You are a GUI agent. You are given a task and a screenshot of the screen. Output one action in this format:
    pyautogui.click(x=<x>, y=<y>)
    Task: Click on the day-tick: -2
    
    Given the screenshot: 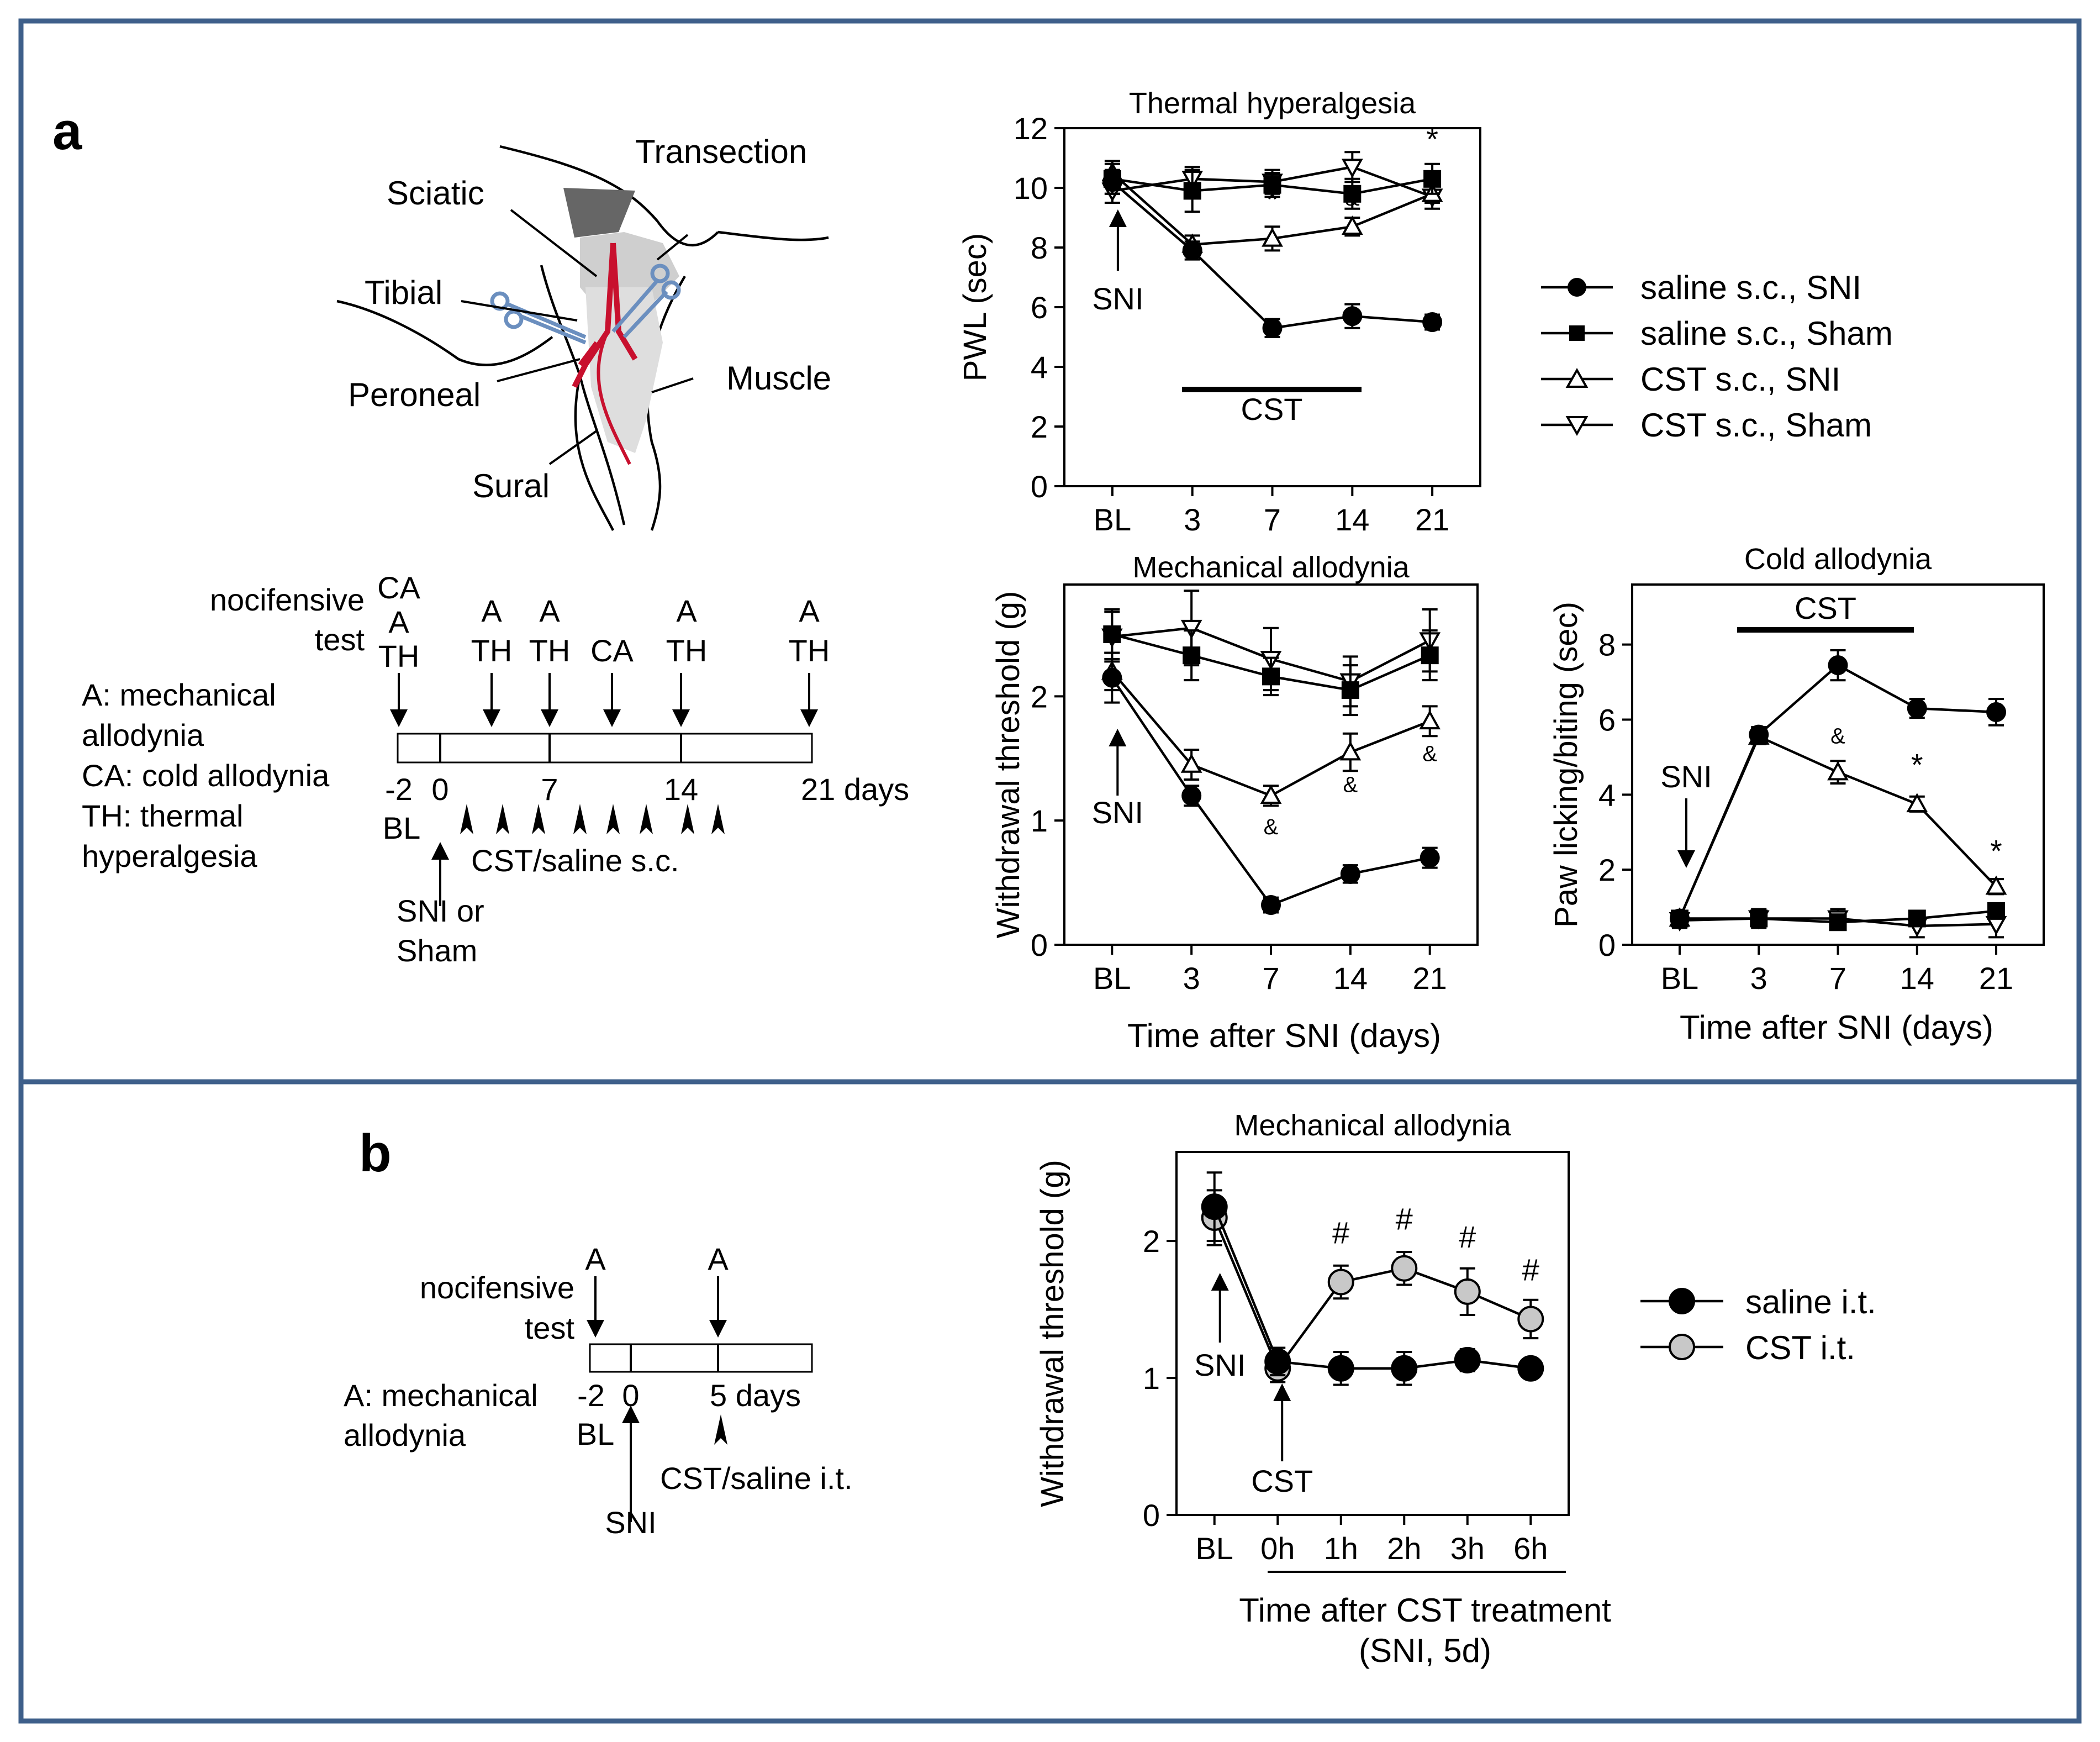 What is the action you would take?
    pyautogui.click(x=399, y=790)
    